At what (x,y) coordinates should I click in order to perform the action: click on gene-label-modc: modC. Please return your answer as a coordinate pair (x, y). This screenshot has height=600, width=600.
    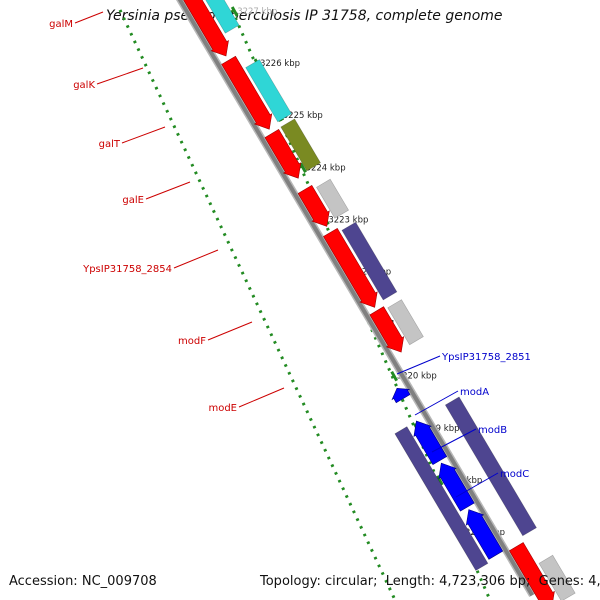
    Looking at the image, I should click on (514, 474).